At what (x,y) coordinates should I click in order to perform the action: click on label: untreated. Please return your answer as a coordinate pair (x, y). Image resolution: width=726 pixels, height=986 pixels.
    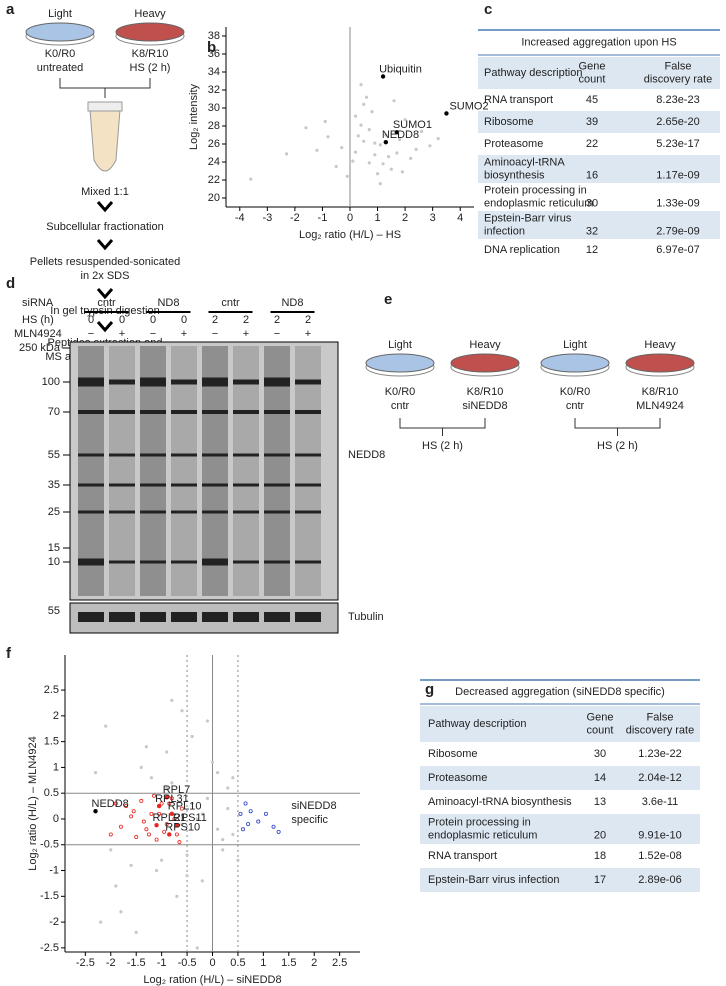
    Looking at the image, I should click on (60, 68).